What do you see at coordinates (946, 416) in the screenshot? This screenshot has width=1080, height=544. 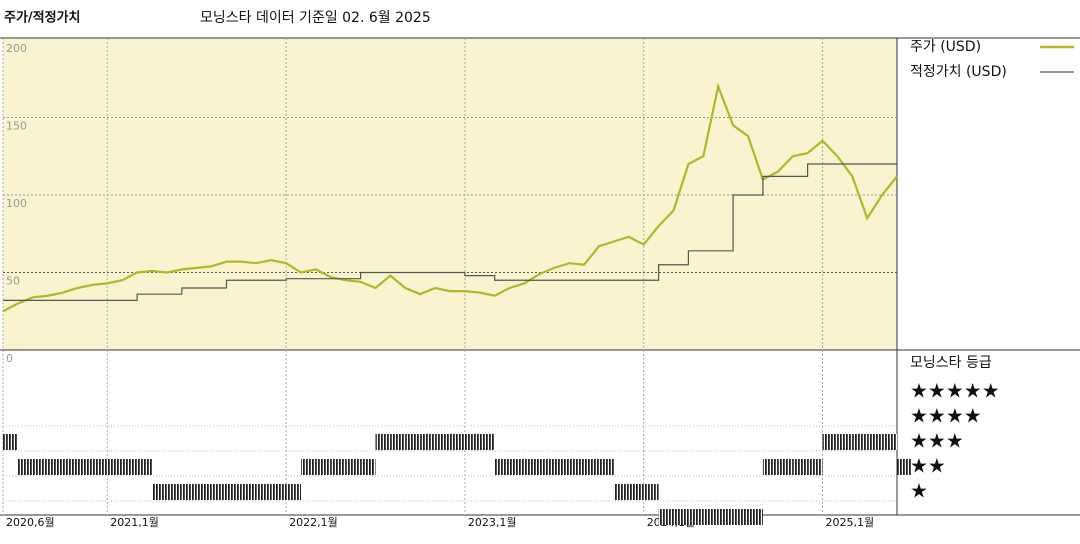 I see `rating-level-label: ★★★★` at bounding box center [946, 416].